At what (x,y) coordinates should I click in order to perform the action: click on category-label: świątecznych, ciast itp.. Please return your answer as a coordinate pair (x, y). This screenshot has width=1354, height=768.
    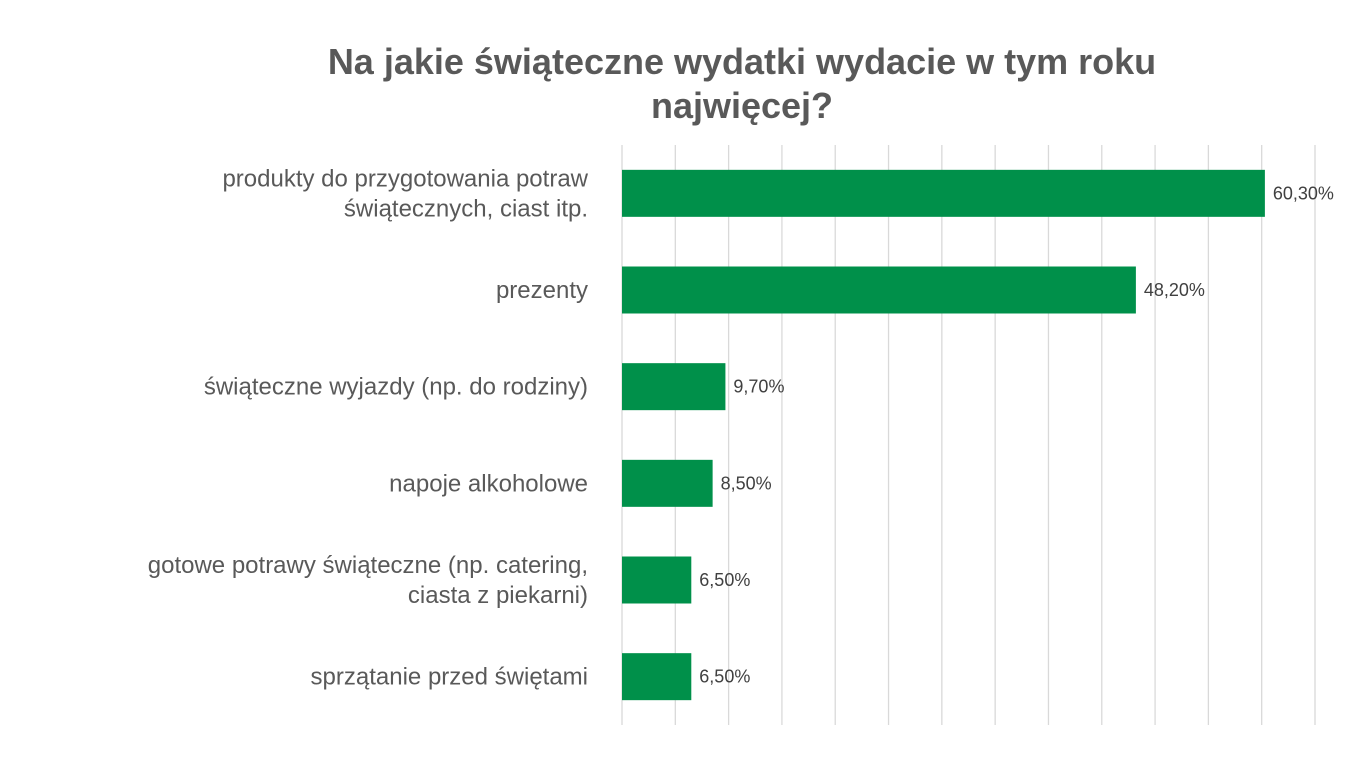
    Looking at the image, I should click on (466, 208).